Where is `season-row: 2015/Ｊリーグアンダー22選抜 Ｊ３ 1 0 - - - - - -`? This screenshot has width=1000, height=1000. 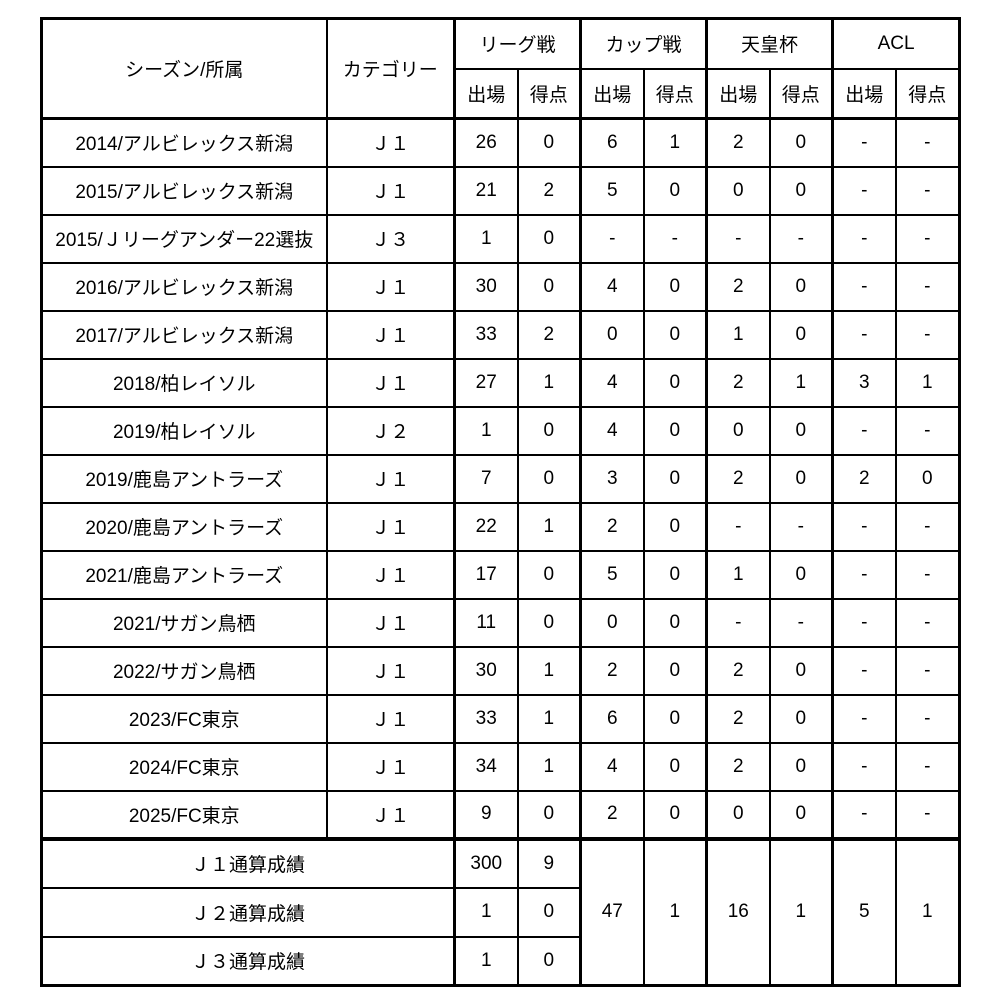
season-row: 2015/Ｊリーグアンダー22選抜 Ｊ３ 1 0 - - - - - - is located at coordinates (500, 238).